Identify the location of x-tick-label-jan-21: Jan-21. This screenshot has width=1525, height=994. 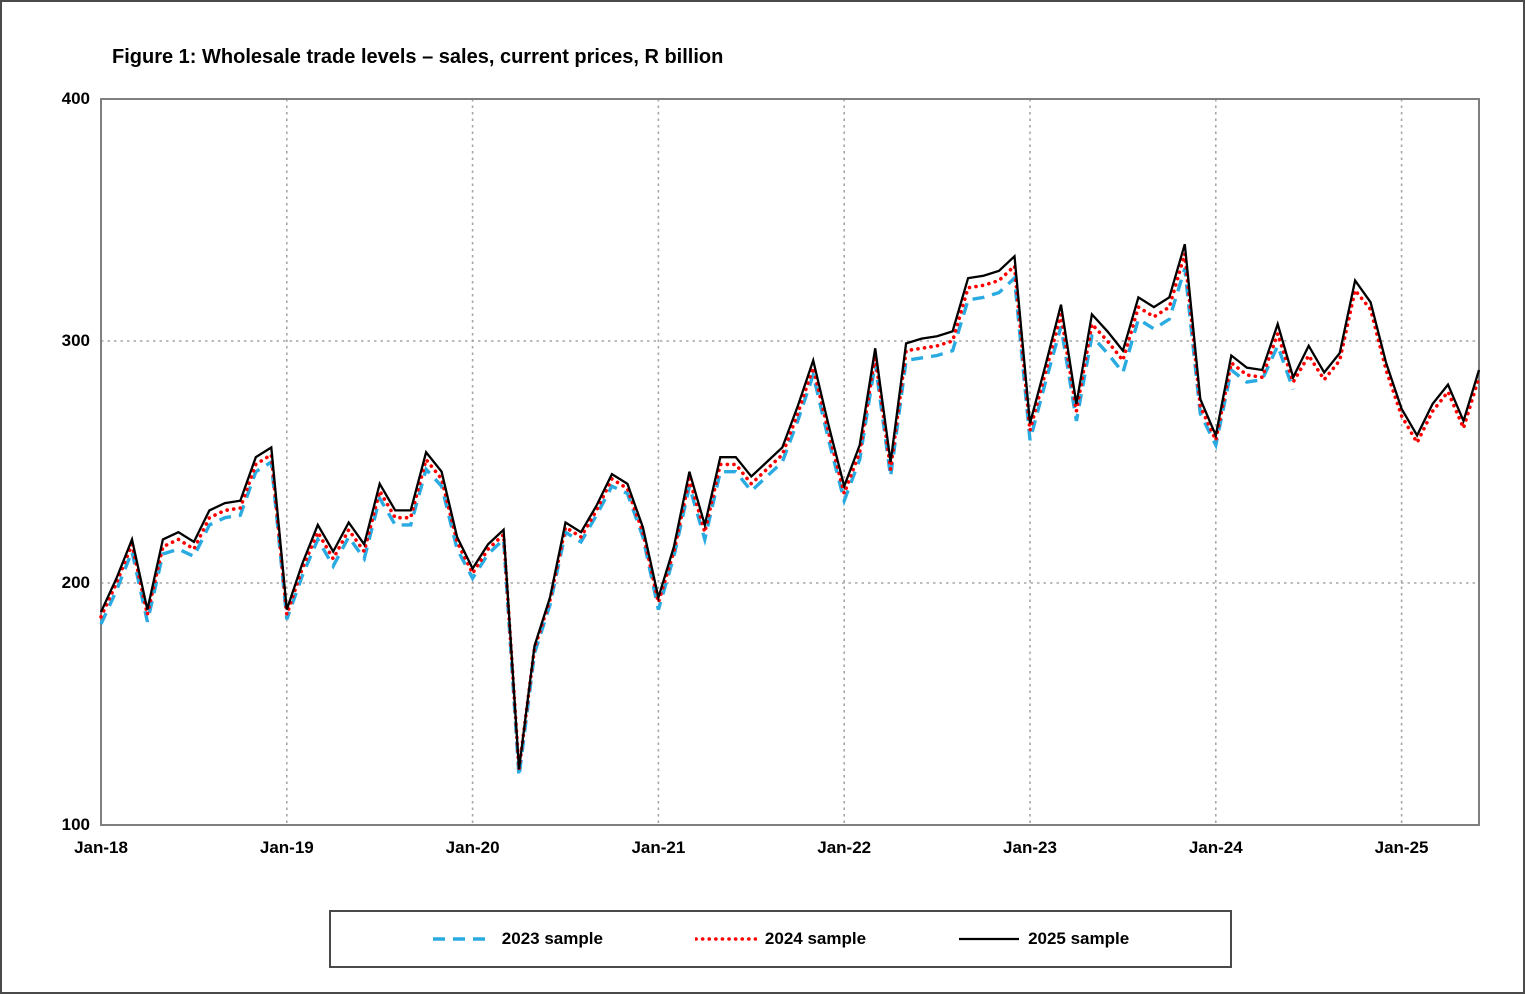
(658, 847).